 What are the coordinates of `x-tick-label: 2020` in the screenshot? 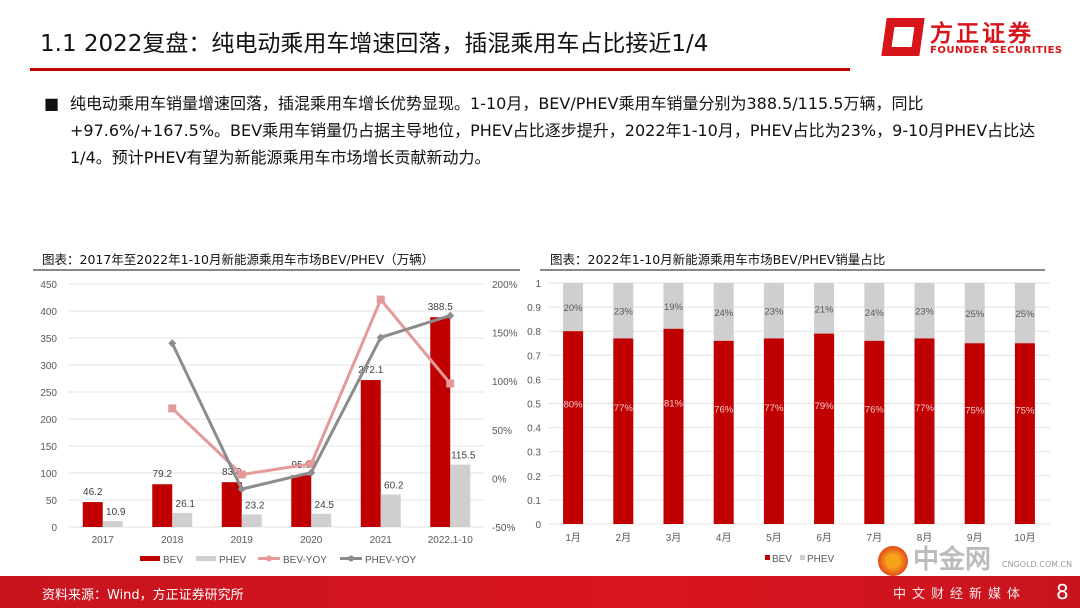 It's located at (311, 540).